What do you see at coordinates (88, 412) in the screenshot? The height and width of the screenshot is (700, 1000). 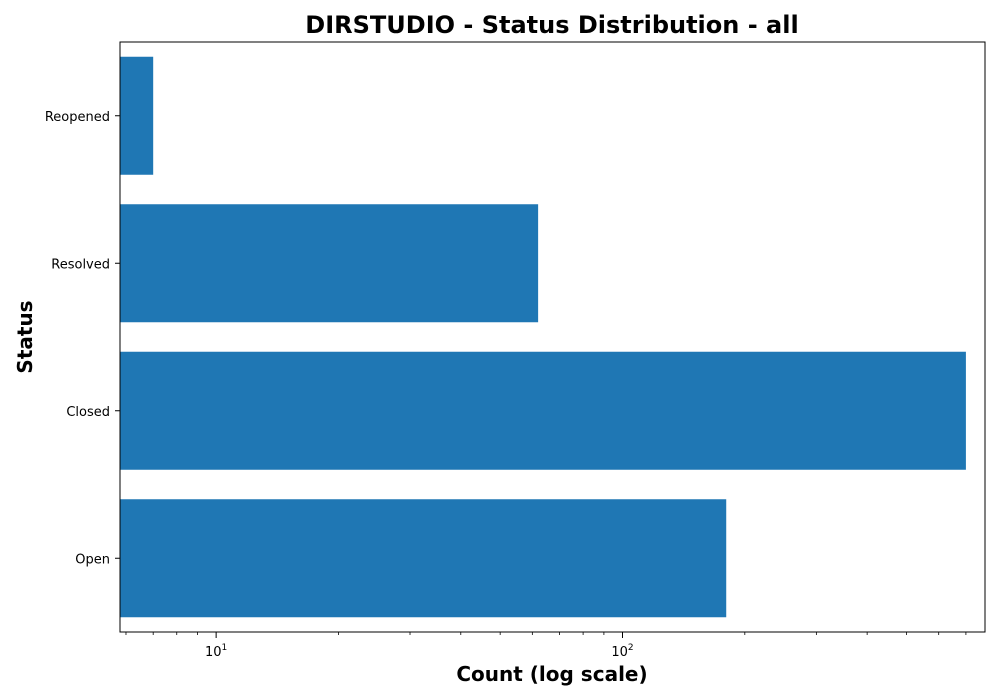 I see `y-tick-label-closed: Closed` at bounding box center [88, 412].